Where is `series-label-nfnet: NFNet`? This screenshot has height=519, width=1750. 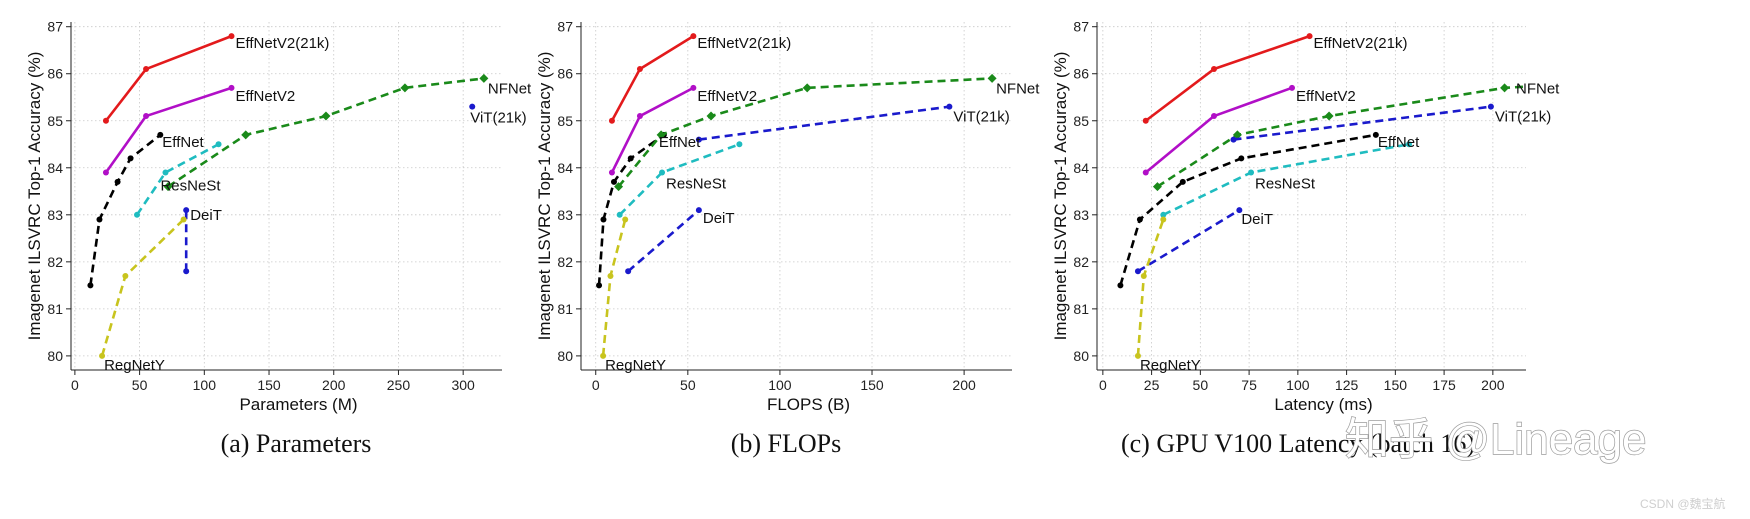 series-label-nfnet: NFNet is located at coordinates (1538, 88).